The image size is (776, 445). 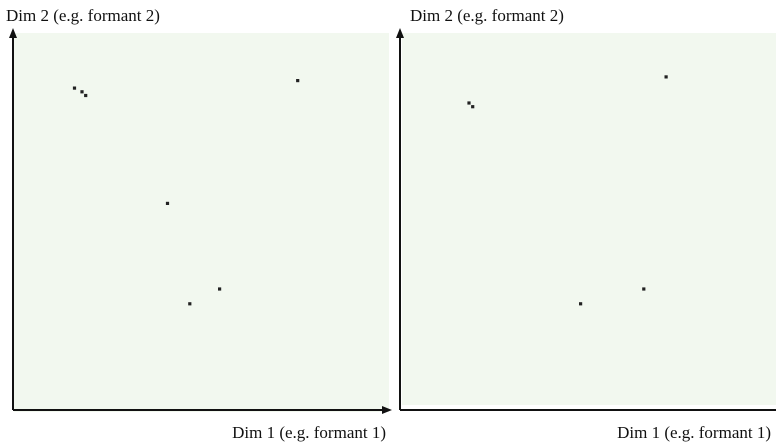 I want to click on right-data-points, so click(x=567, y=190).